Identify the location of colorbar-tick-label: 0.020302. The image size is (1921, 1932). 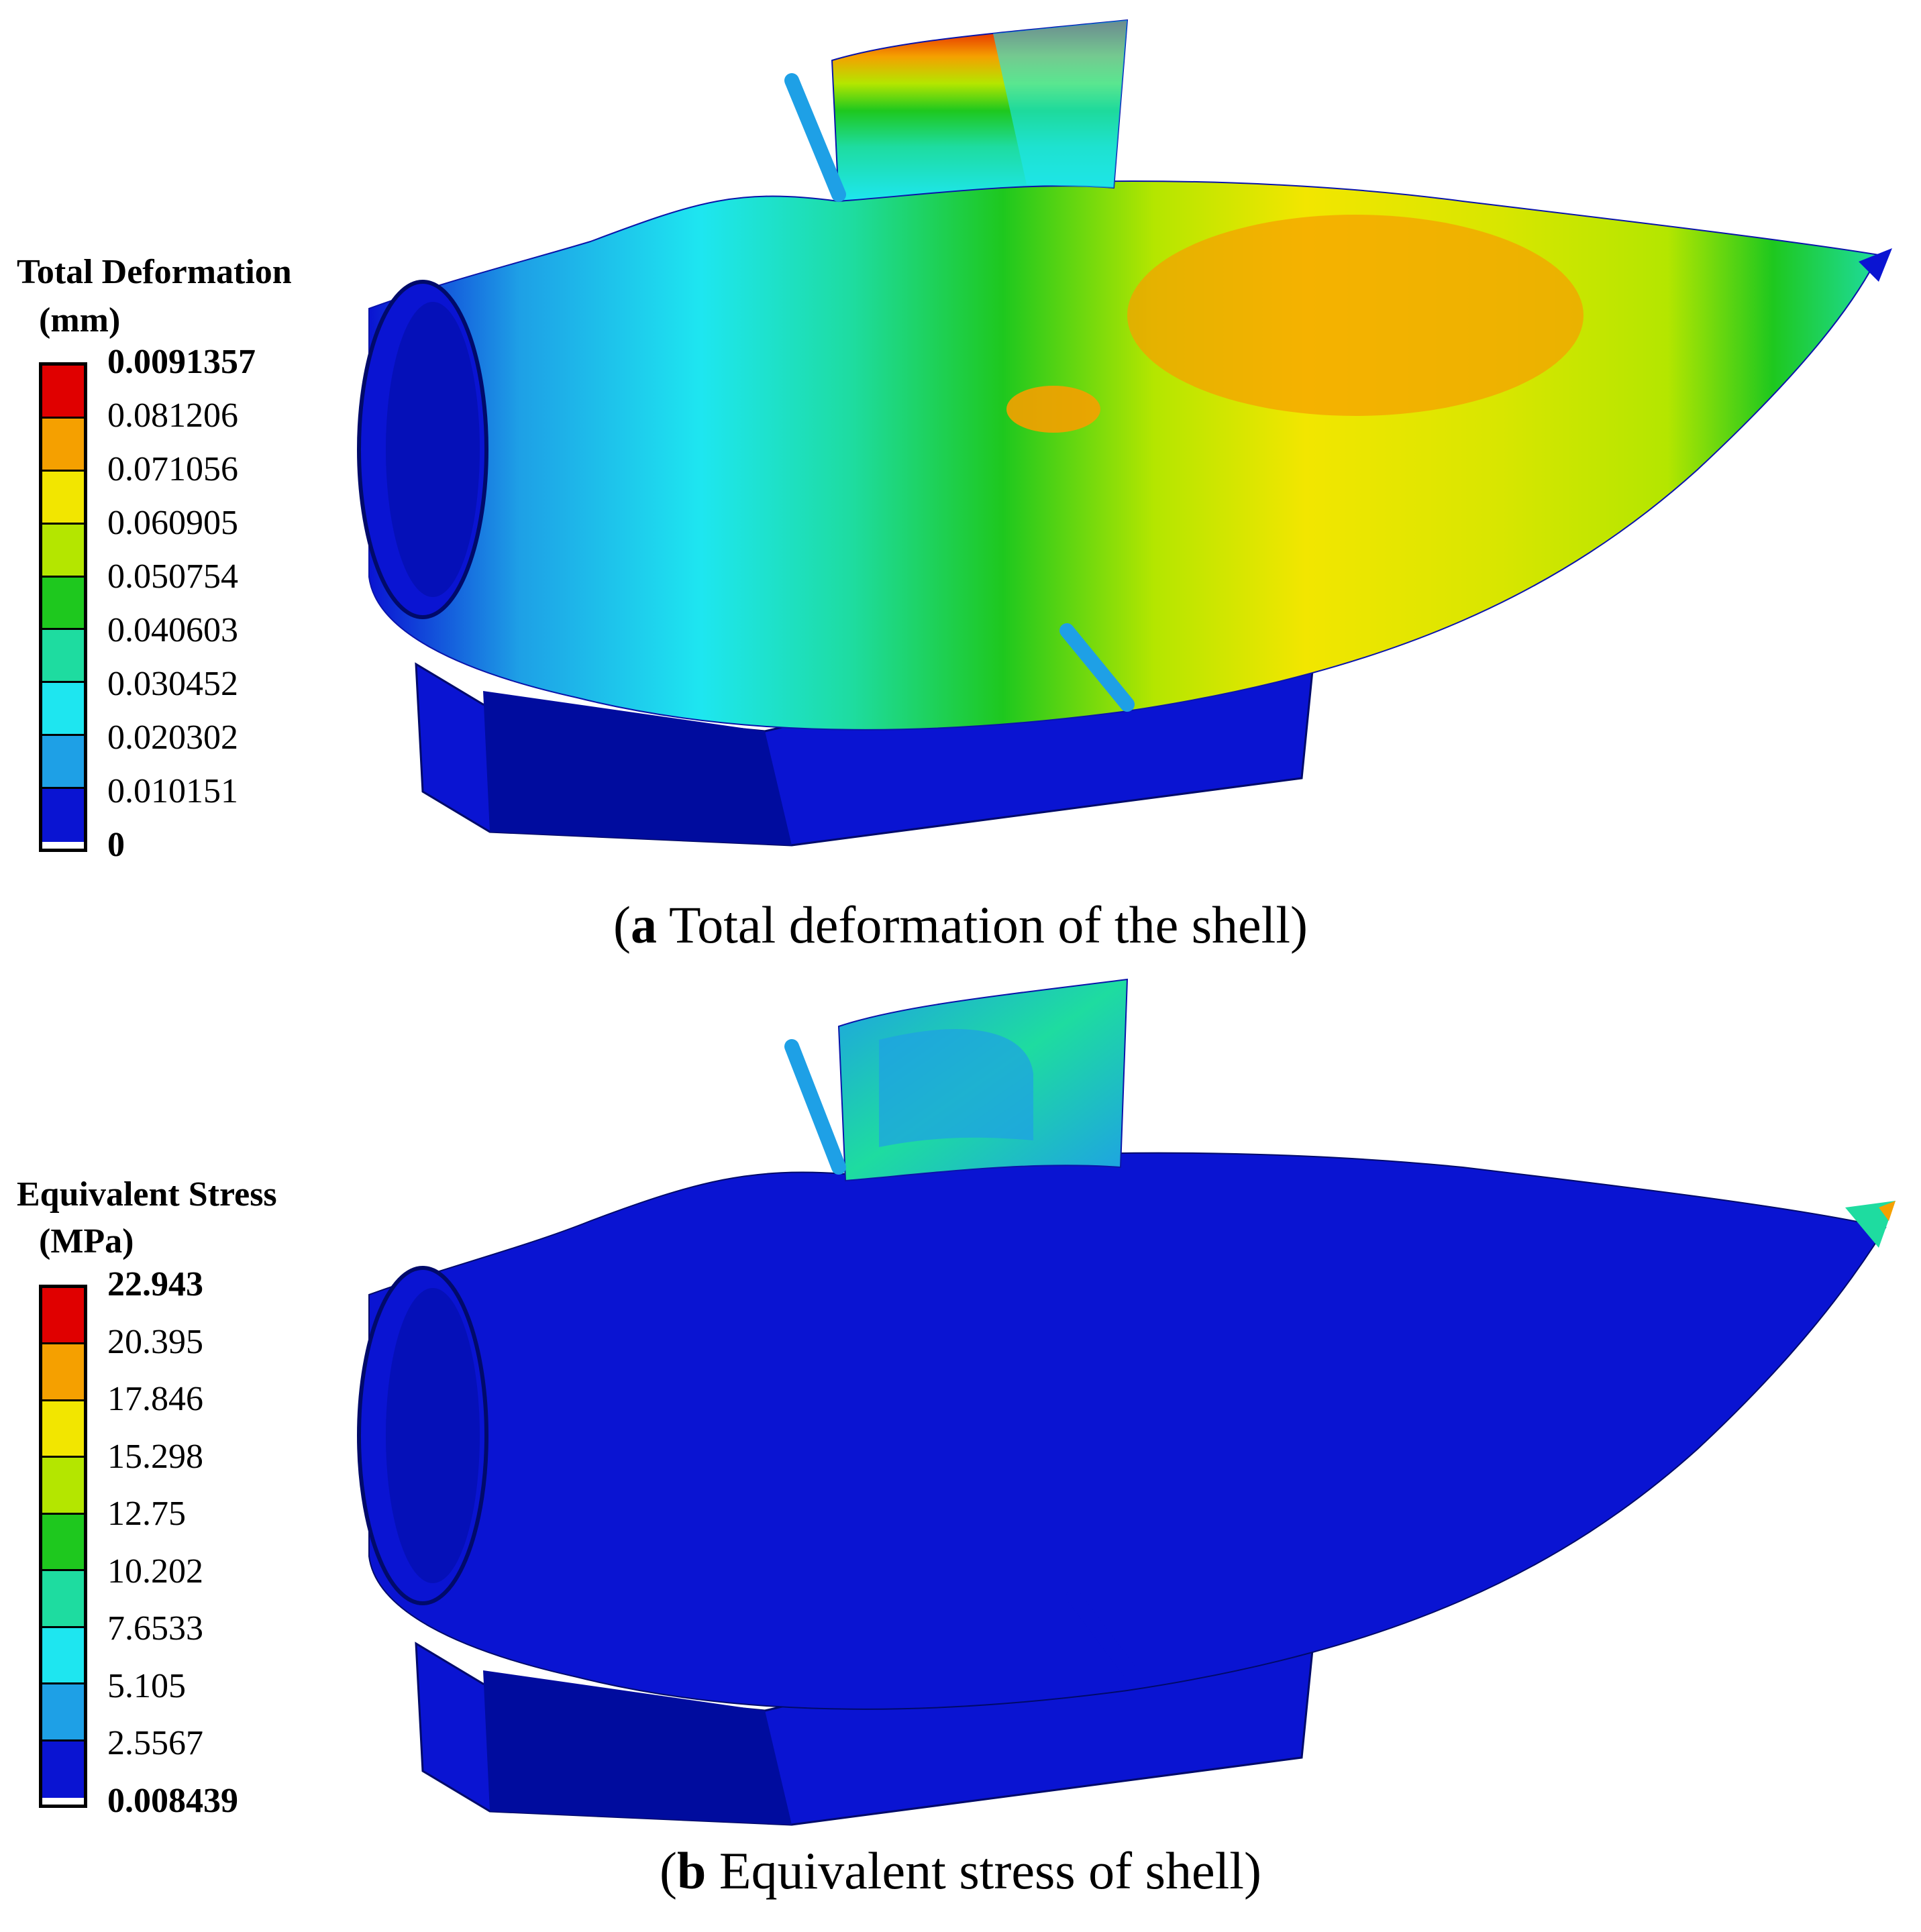
(173, 737).